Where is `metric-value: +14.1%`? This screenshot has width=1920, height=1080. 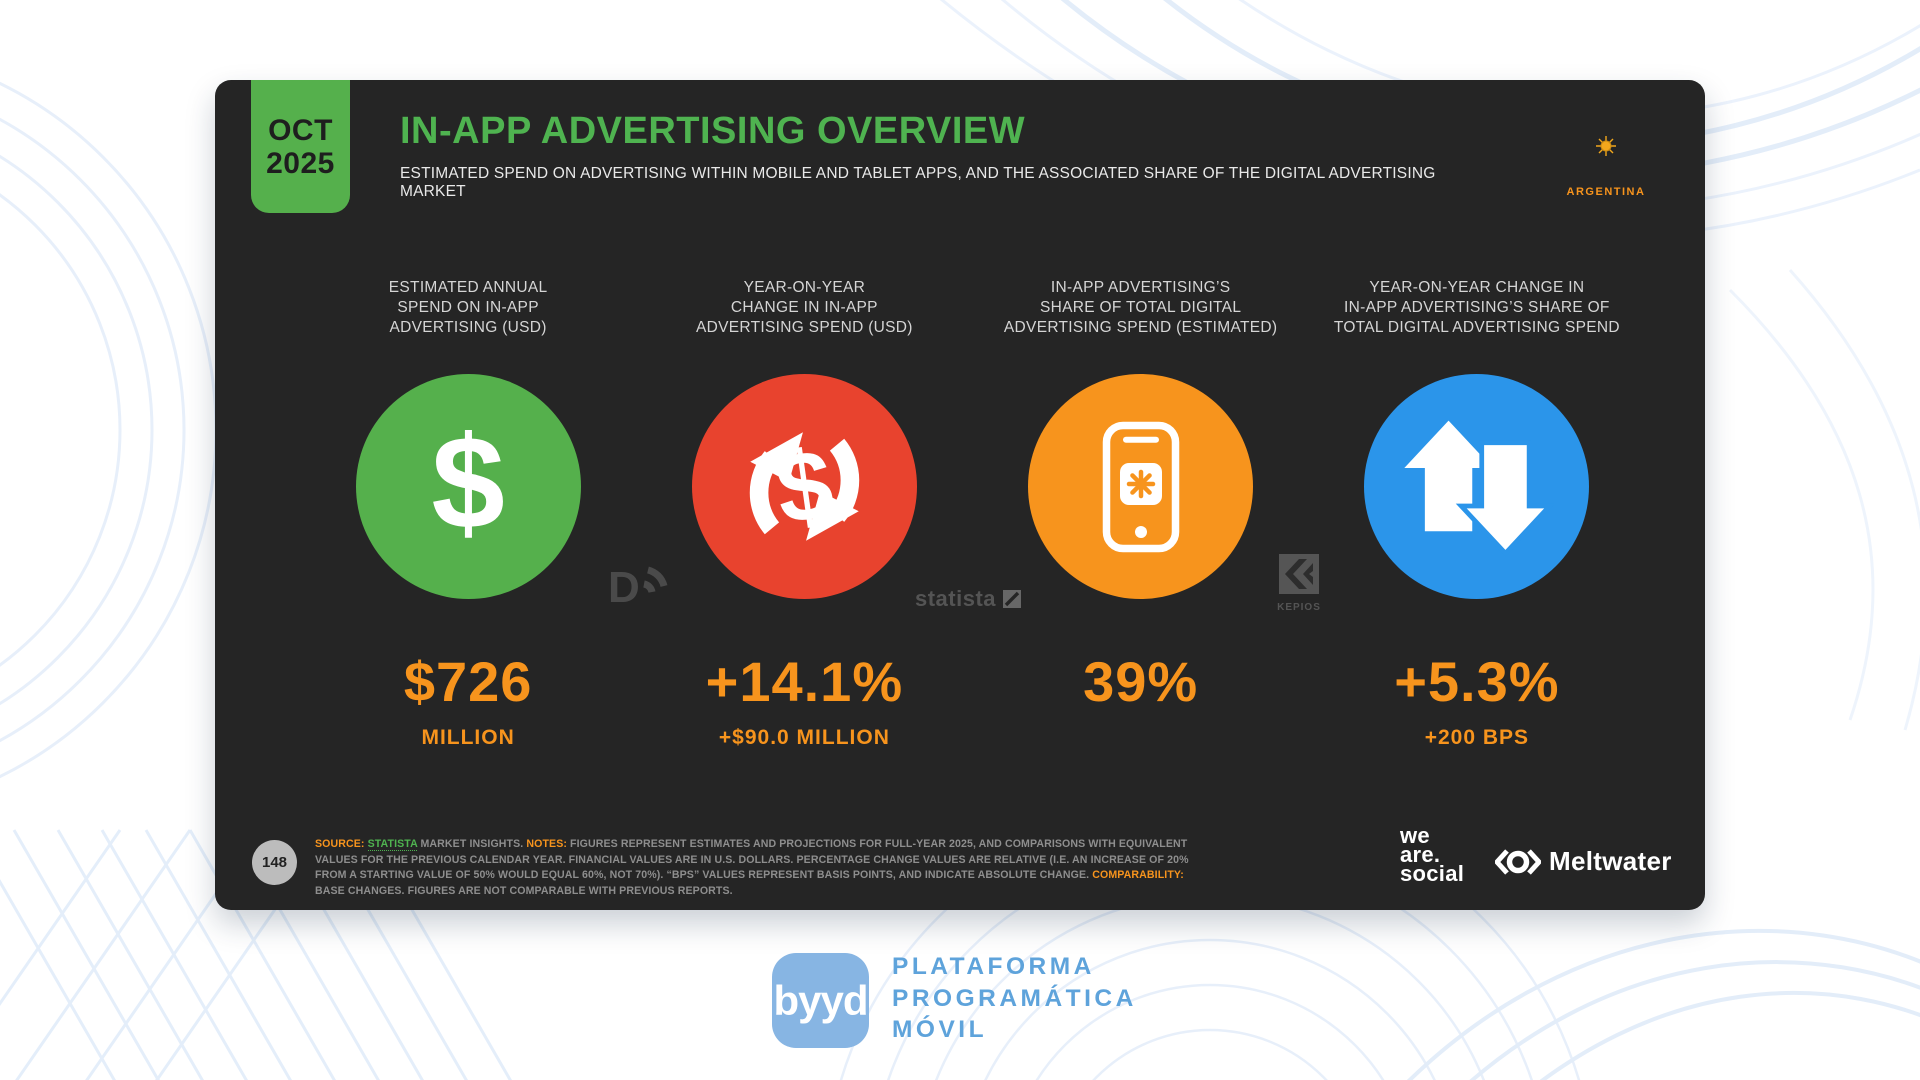
metric-value: +14.1% is located at coordinates (804, 681).